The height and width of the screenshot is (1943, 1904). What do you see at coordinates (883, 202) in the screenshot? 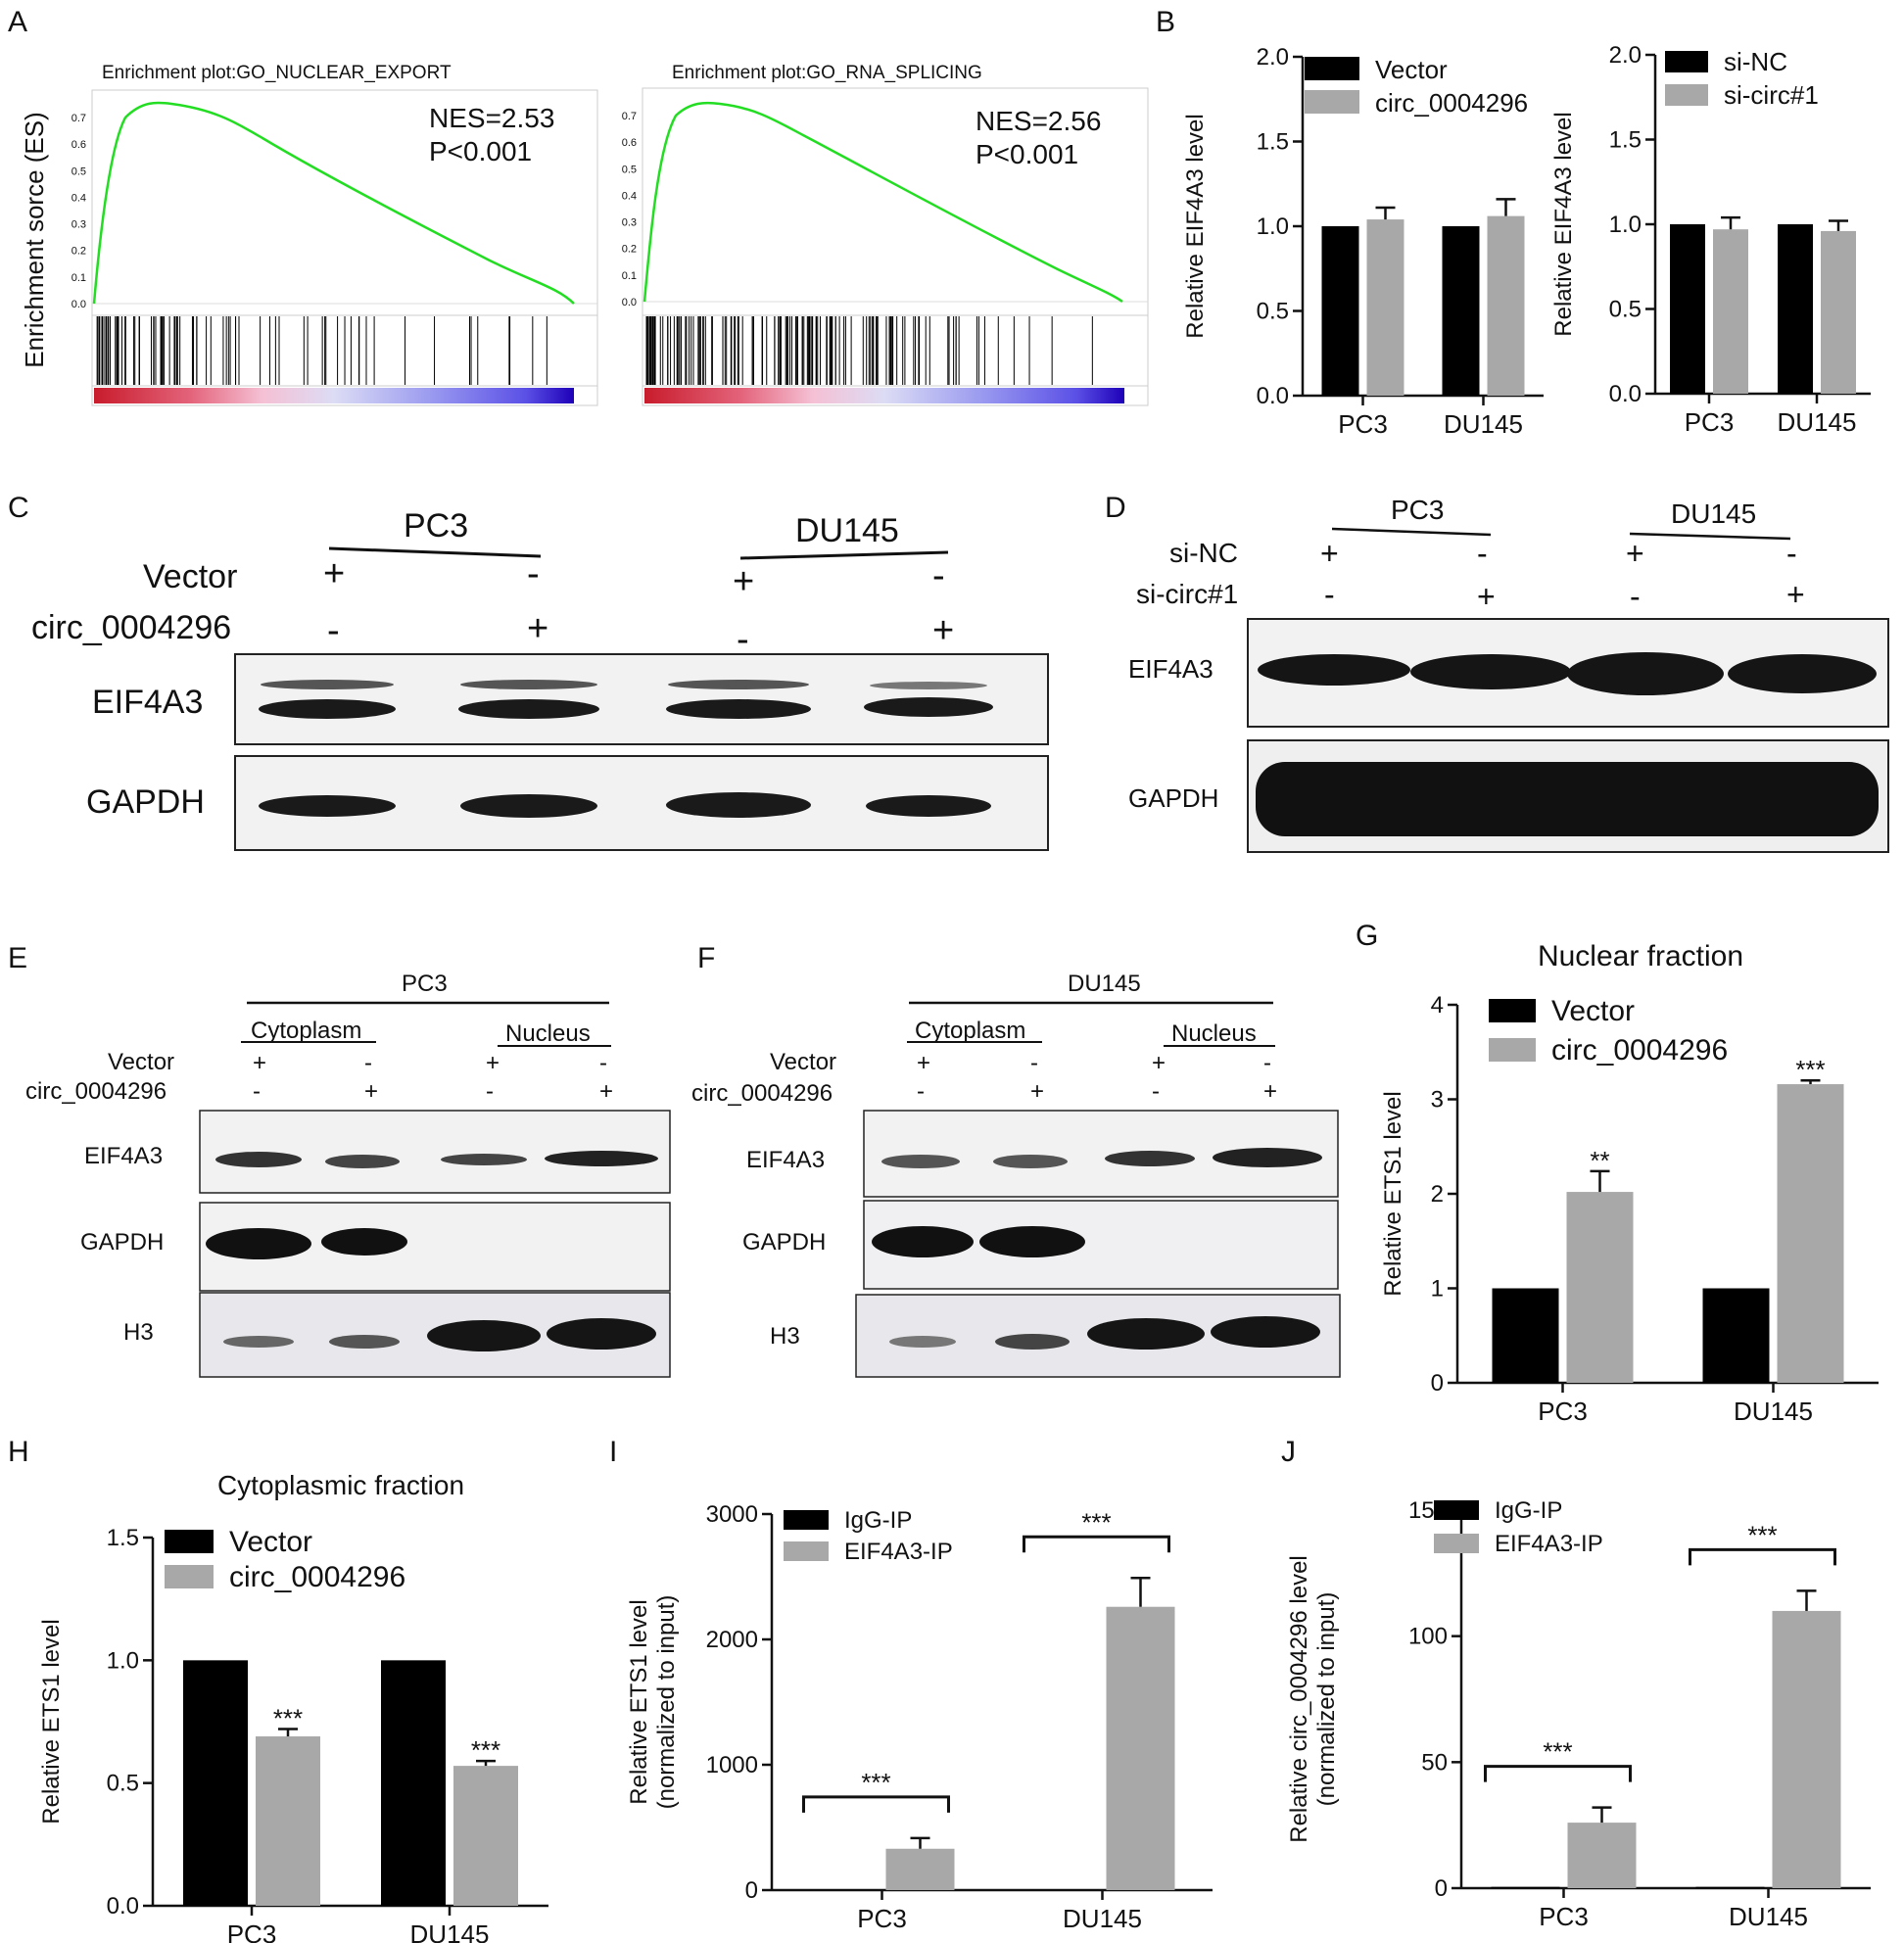
I see `gsea-plot-2-es-curve` at bounding box center [883, 202].